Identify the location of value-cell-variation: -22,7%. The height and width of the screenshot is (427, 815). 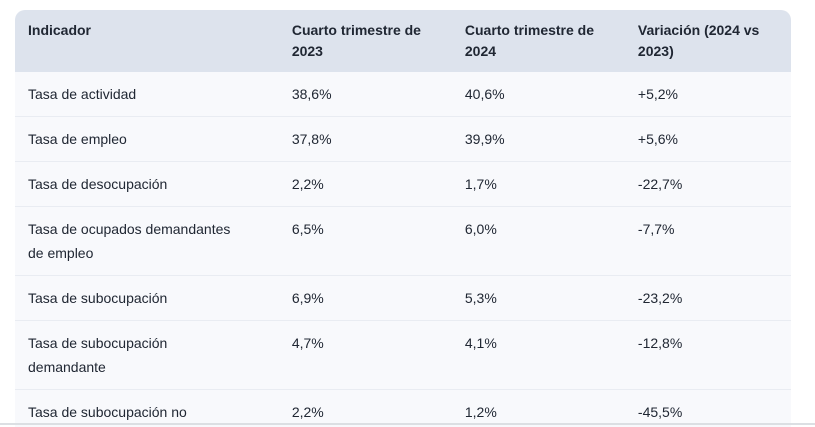
(660, 184).